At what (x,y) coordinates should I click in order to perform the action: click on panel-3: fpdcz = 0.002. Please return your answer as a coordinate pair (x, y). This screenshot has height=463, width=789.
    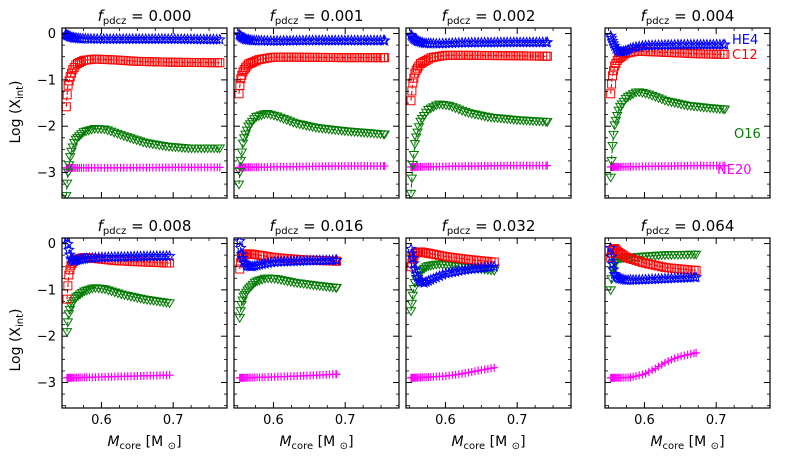
    Looking at the image, I should click on (488, 103).